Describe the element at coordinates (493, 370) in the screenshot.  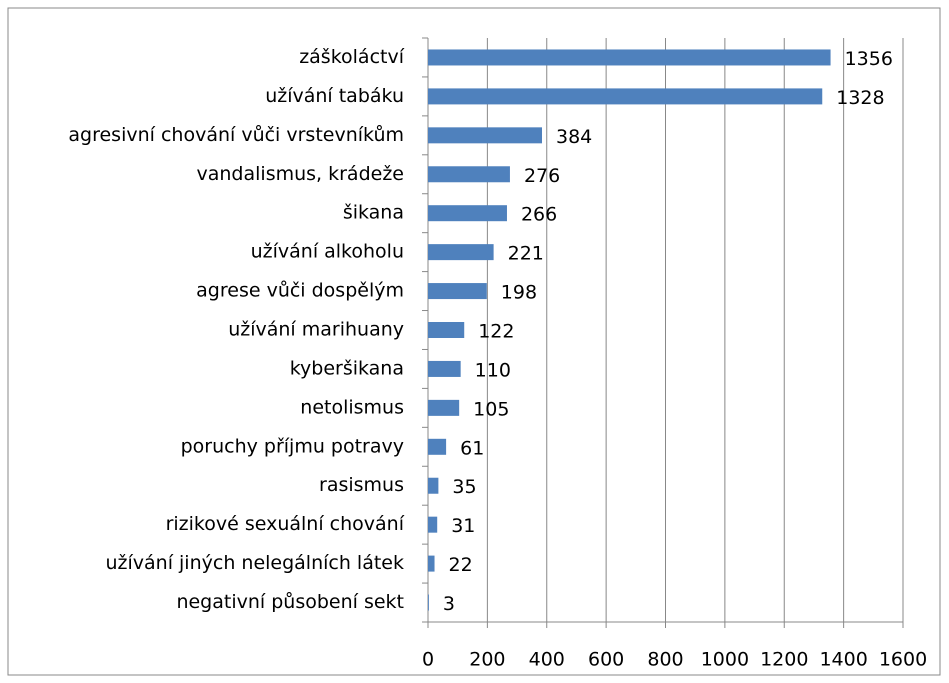
I see `data-label: 110` at that location.